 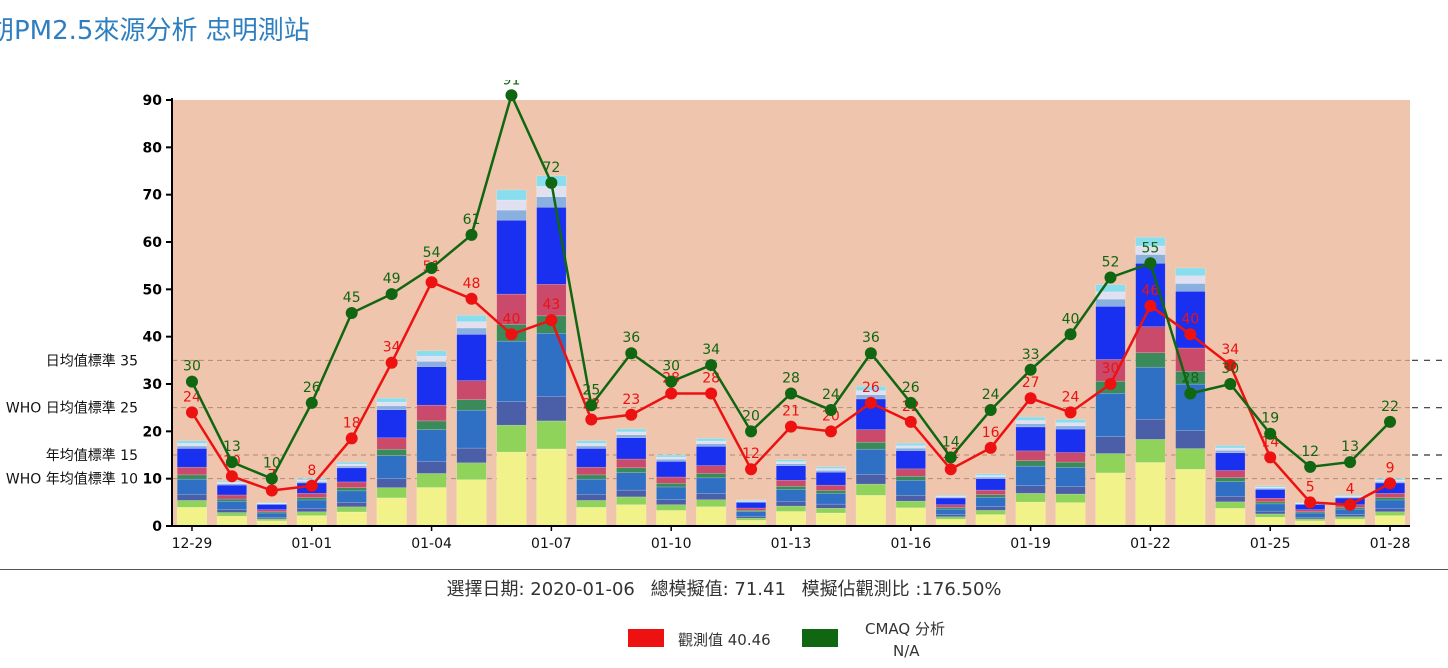 What do you see at coordinates (1230, 369) in the screenshot?
I see `cmaq-data-label: 30` at bounding box center [1230, 369].